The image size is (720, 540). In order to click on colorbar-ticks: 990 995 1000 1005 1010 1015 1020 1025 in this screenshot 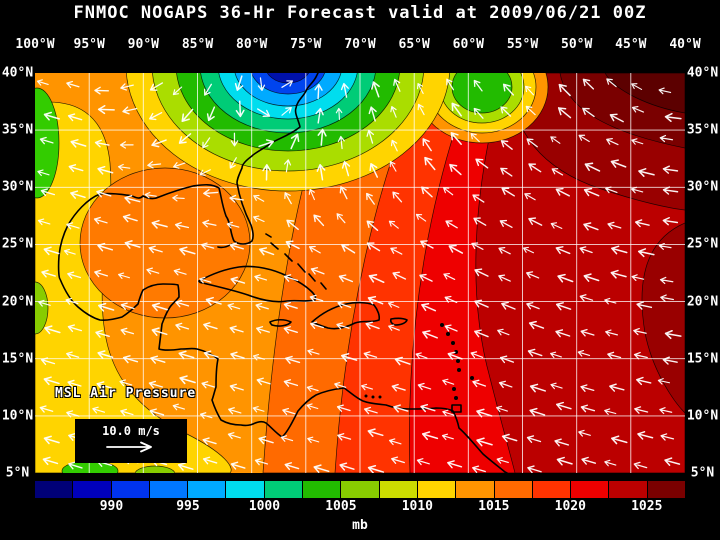, I will do `click(360, 507)`.